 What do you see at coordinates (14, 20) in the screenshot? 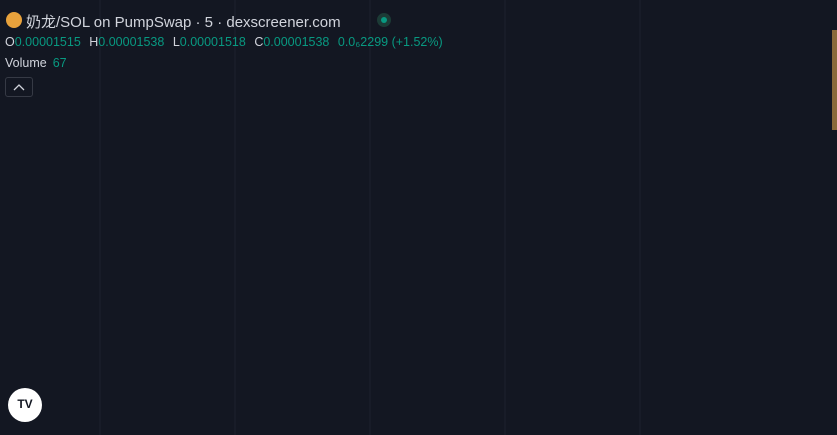
I see `token-logo` at bounding box center [14, 20].